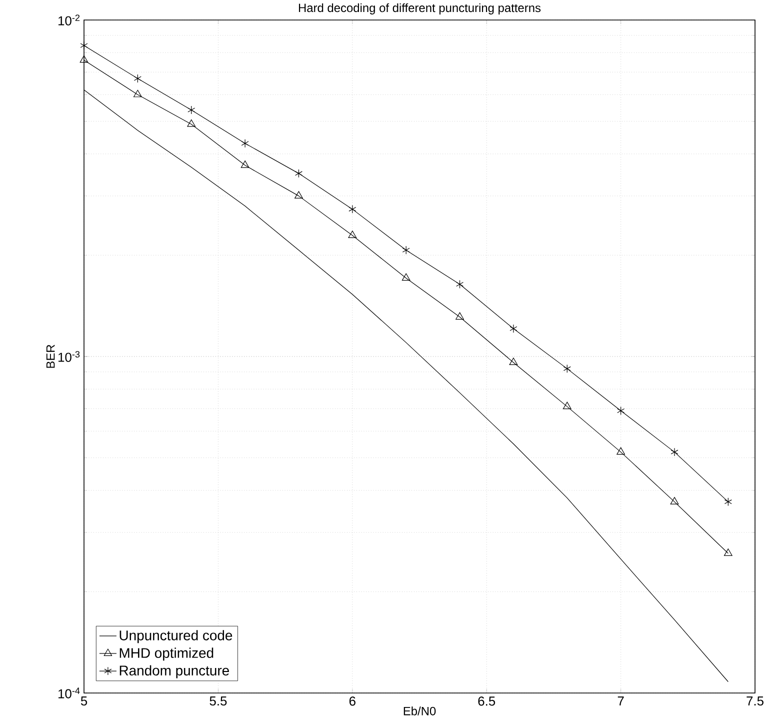 This screenshot has width=783, height=723. Describe the element at coordinates (621, 701) in the screenshot. I see `x-tick-label: 7` at that location.